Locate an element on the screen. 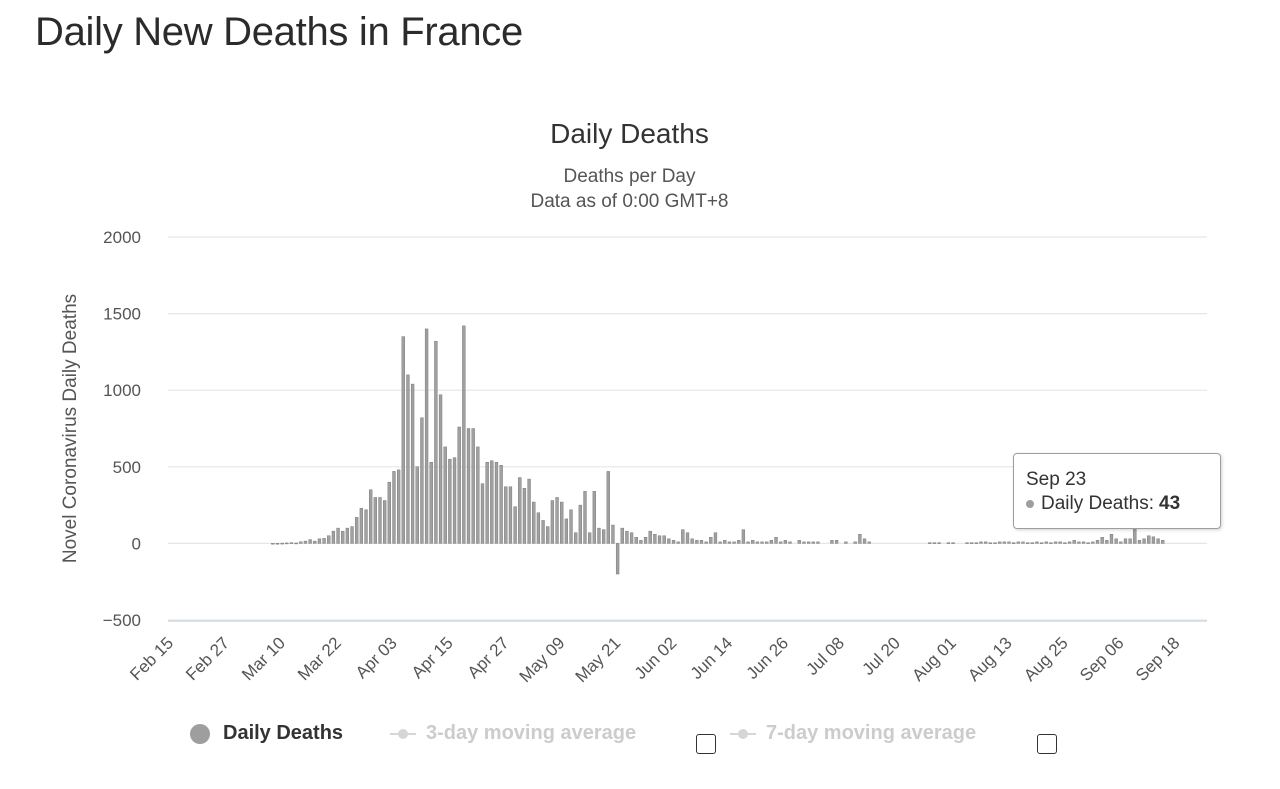 This screenshot has width=1280, height=789. checkbox-7-day-average is located at coordinates (1047, 744).